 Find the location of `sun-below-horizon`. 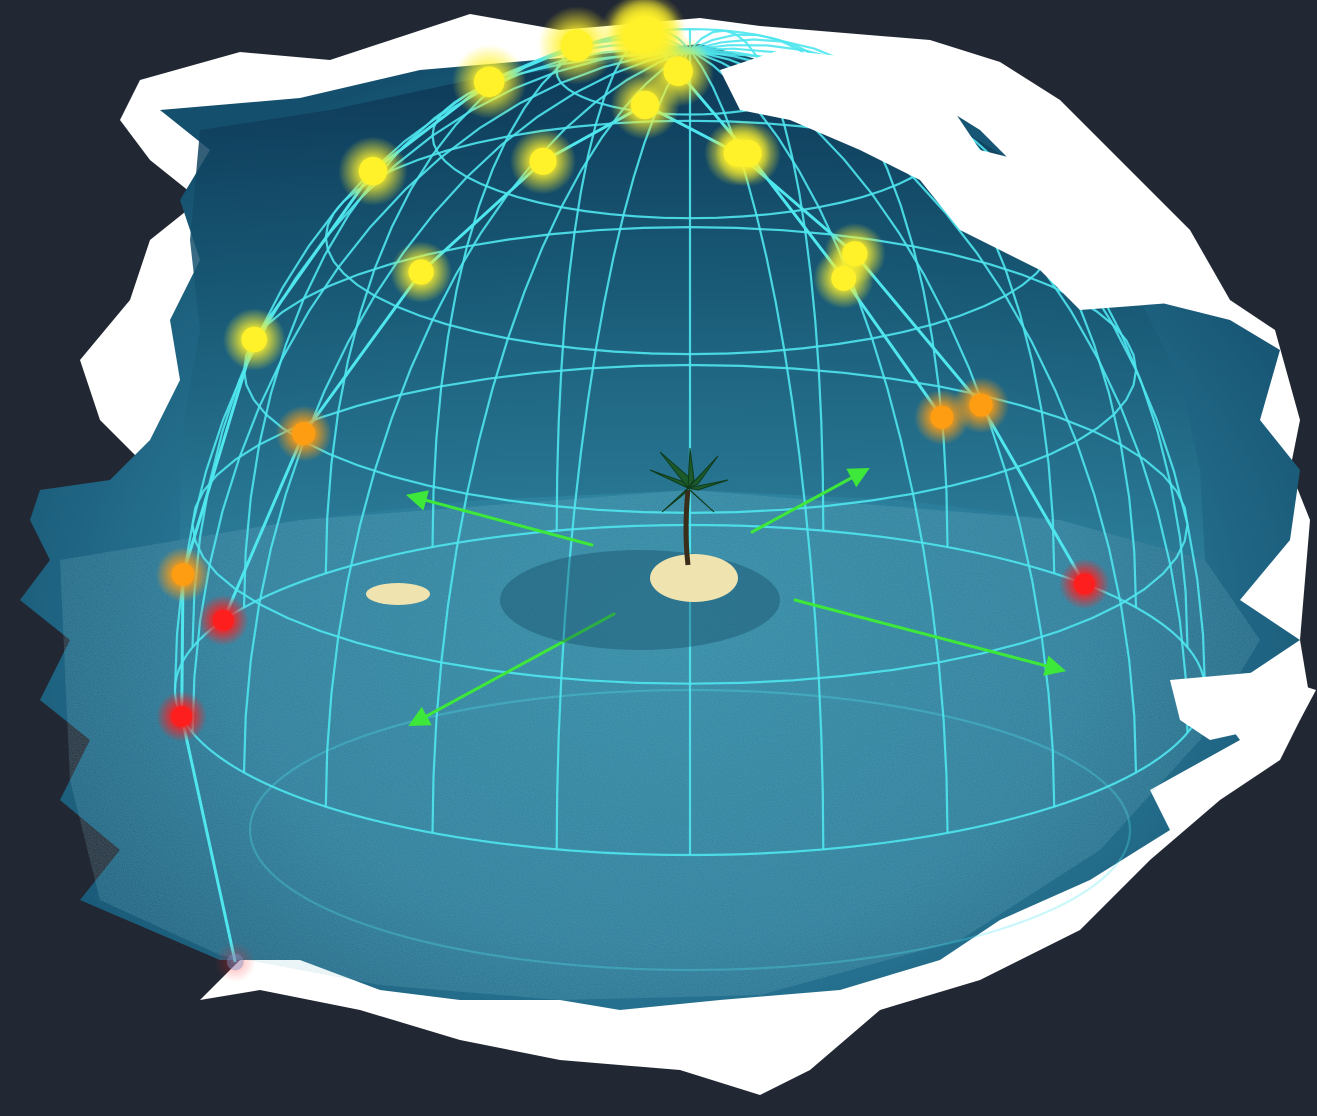

sun-below-horizon is located at coordinates (235, 962).